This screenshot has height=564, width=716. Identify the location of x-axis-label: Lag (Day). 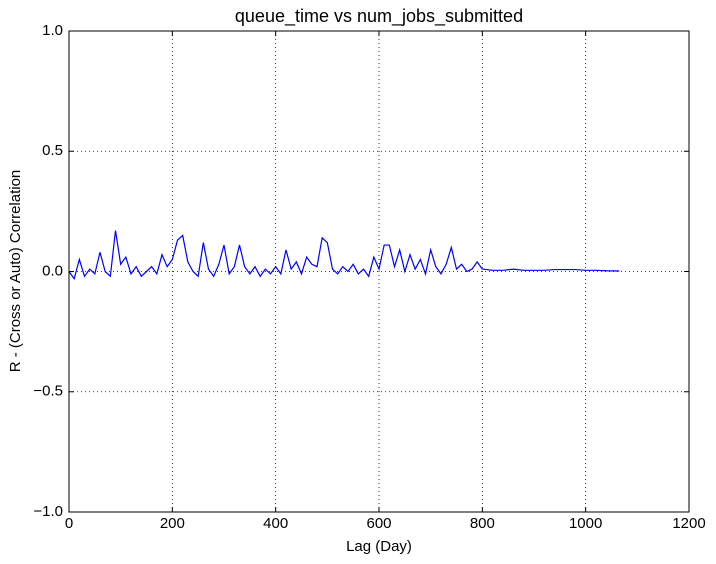
(379, 546).